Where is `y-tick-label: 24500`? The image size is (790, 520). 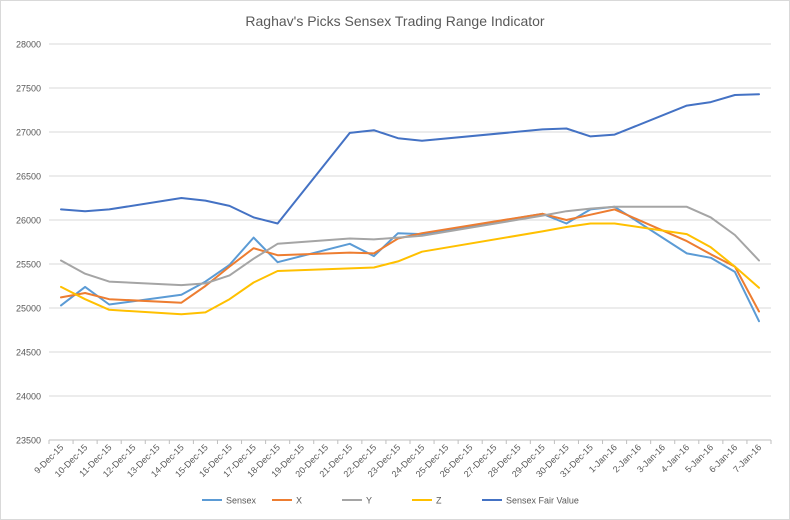 y-tick-label: 24500 is located at coordinates (28, 353).